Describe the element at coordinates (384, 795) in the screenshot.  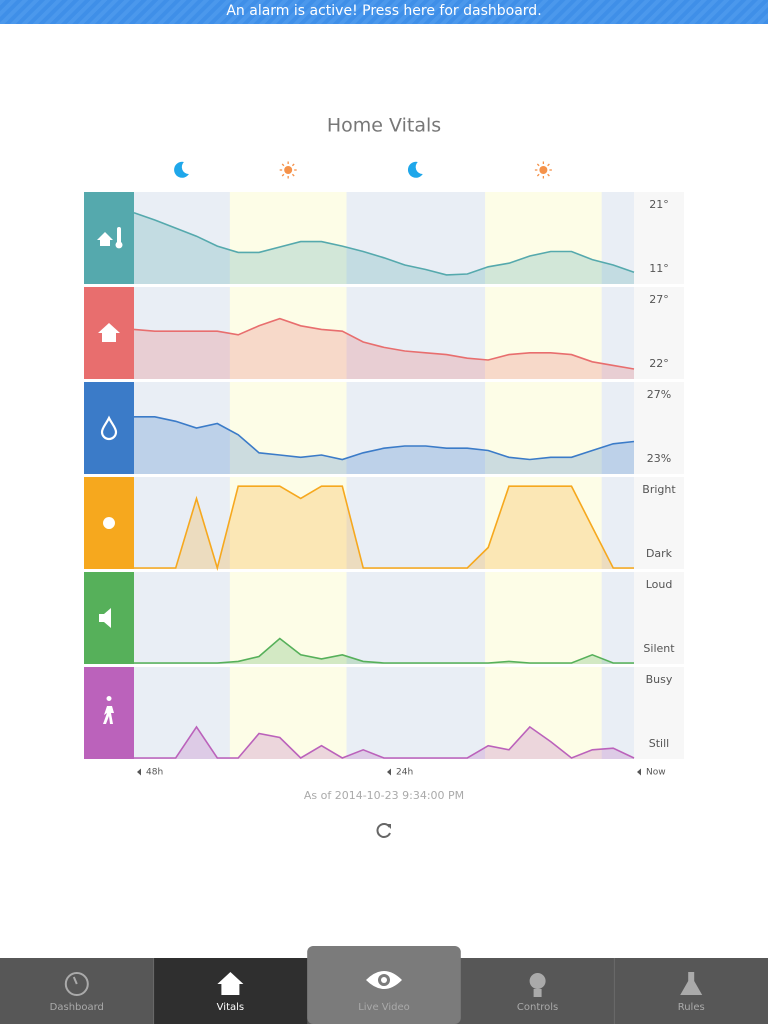
I see `as-of: As of 2014-10-23 9:34:00 PM` at that location.